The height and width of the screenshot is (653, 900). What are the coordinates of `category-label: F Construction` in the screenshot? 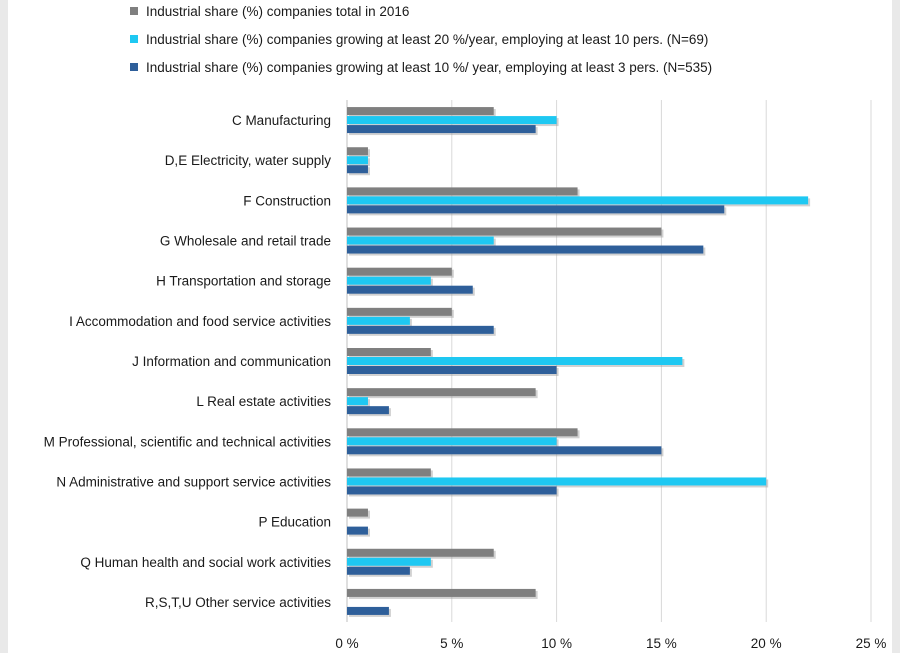 It's located at (287, 200).